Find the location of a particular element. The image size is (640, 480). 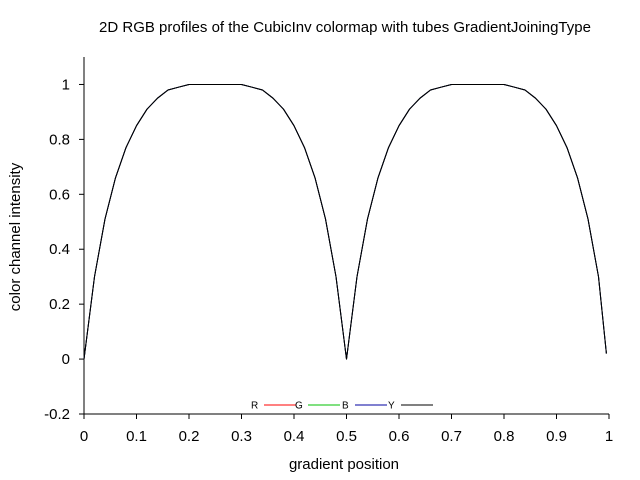

x-tick-label: 0.1 is located at coordinates (136, 436).